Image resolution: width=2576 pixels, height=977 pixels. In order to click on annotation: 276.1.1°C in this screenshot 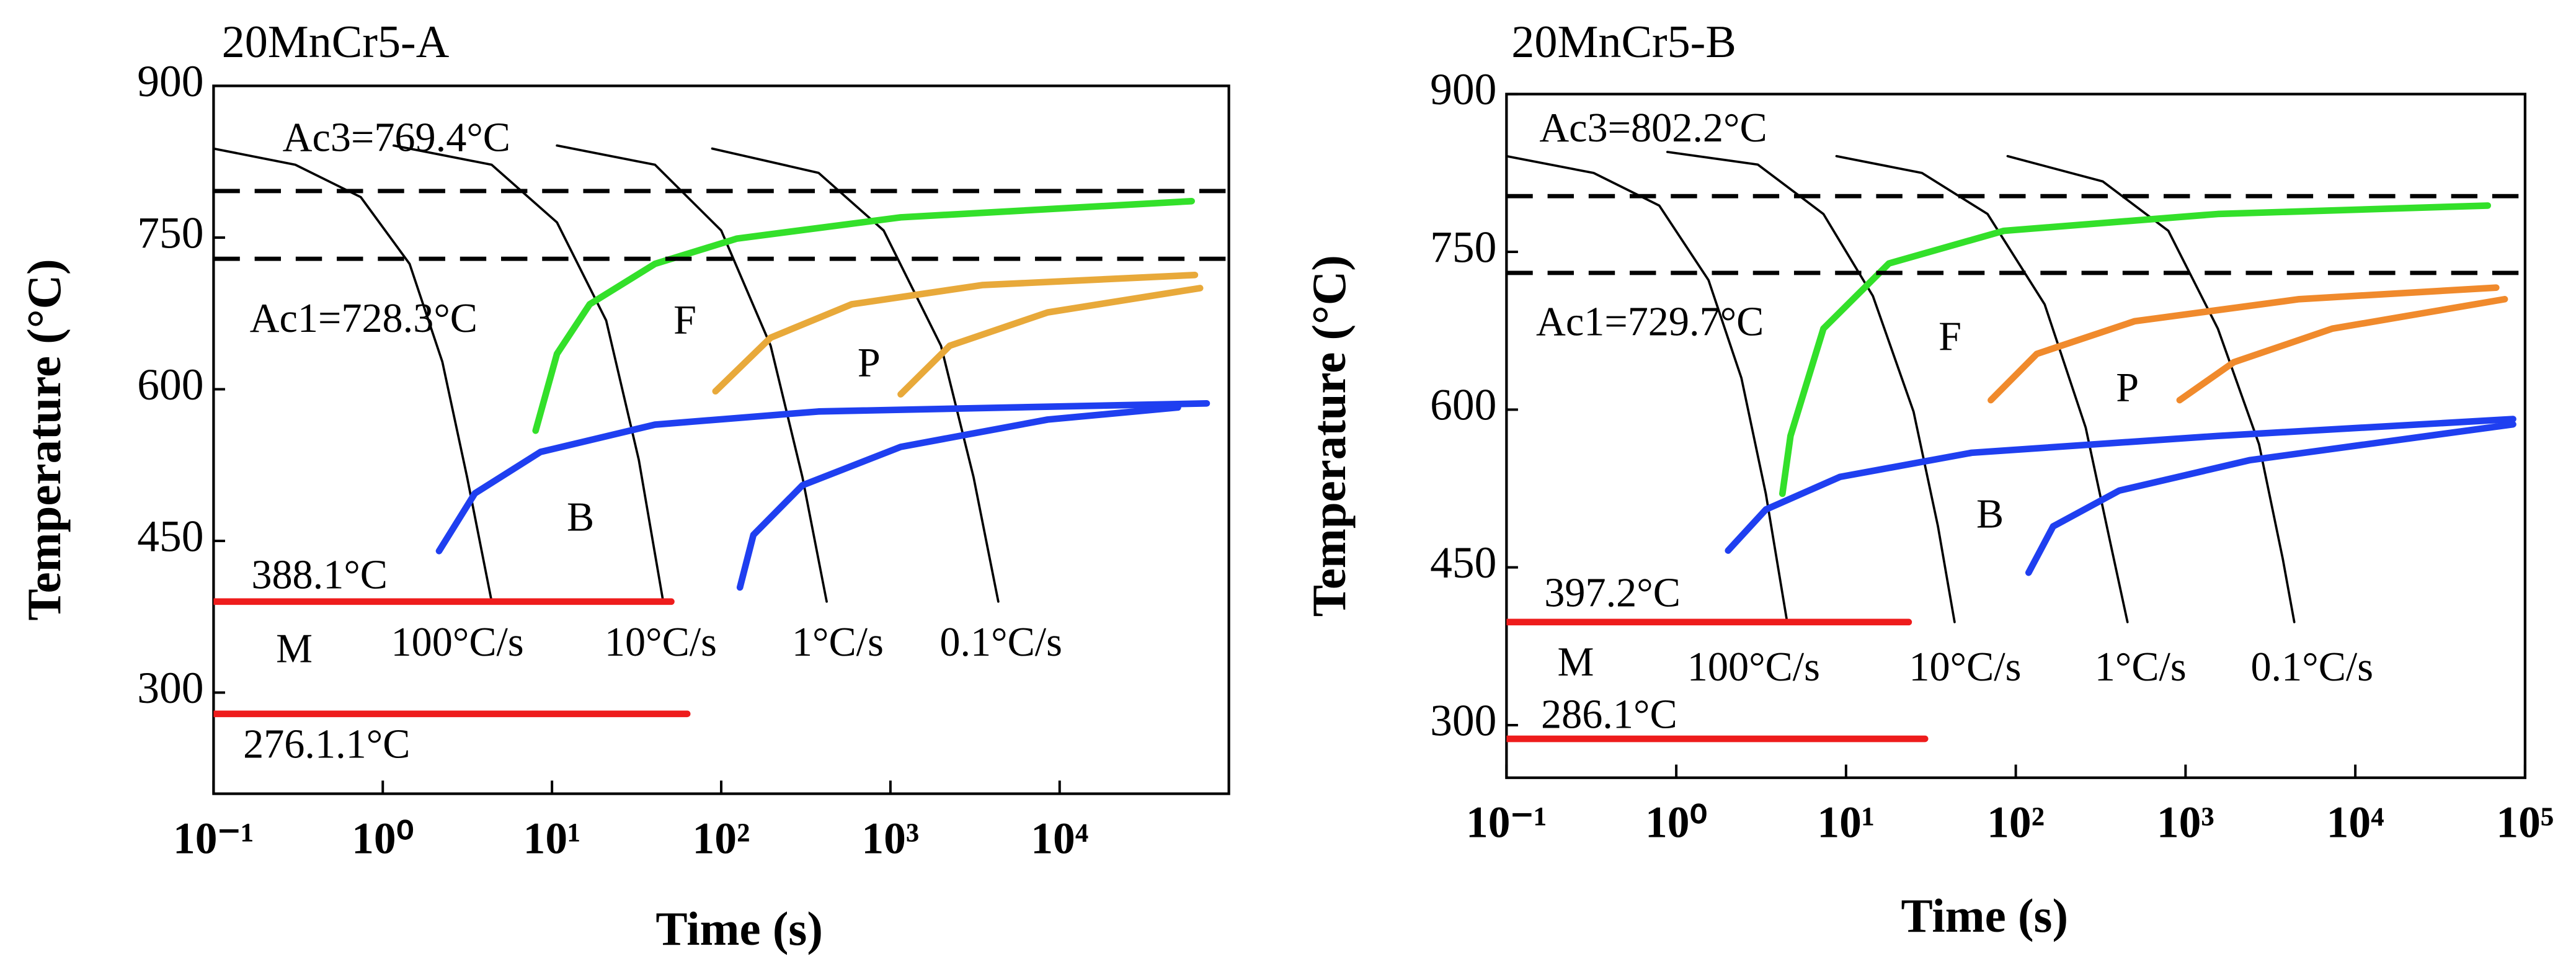, I will do `click(326, 744)`.